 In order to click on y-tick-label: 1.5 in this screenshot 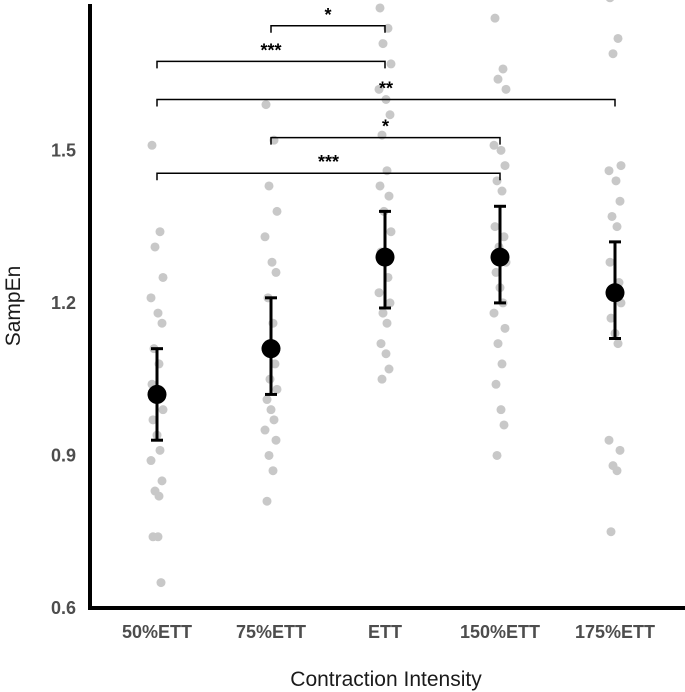, I will do `click(63, 150)`.